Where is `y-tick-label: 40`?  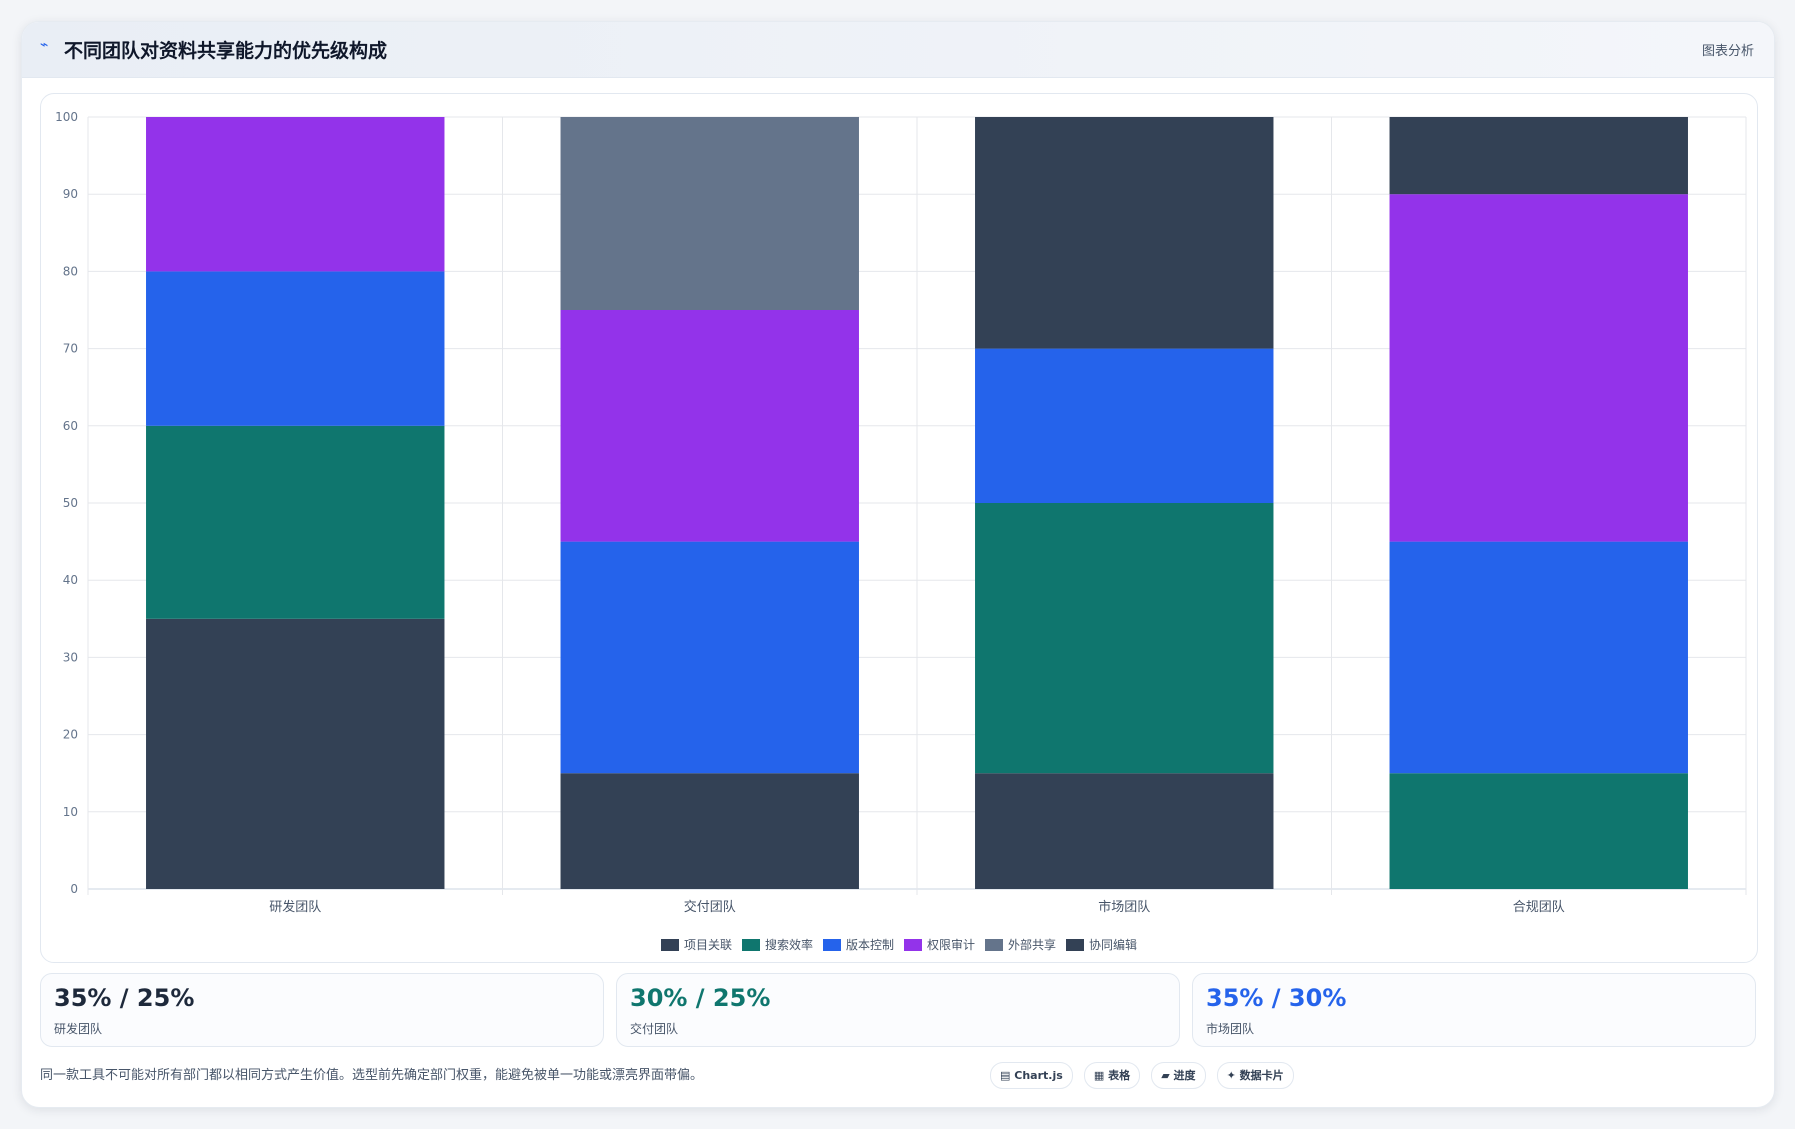 y-tick-label: 40 is located at coordinates (70, 580).